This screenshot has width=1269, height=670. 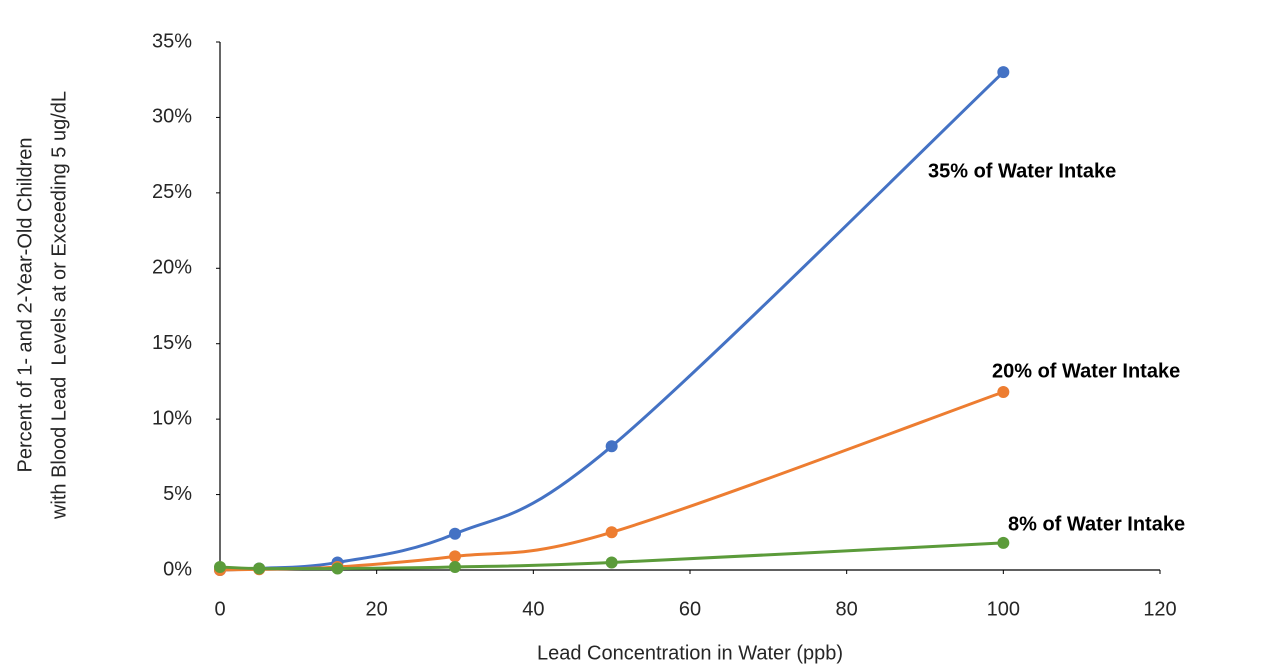 What do you see at coordinates (690, 609) in the screenshot?
I see `x-tick-label: 60` at bounding box center [690, 609].